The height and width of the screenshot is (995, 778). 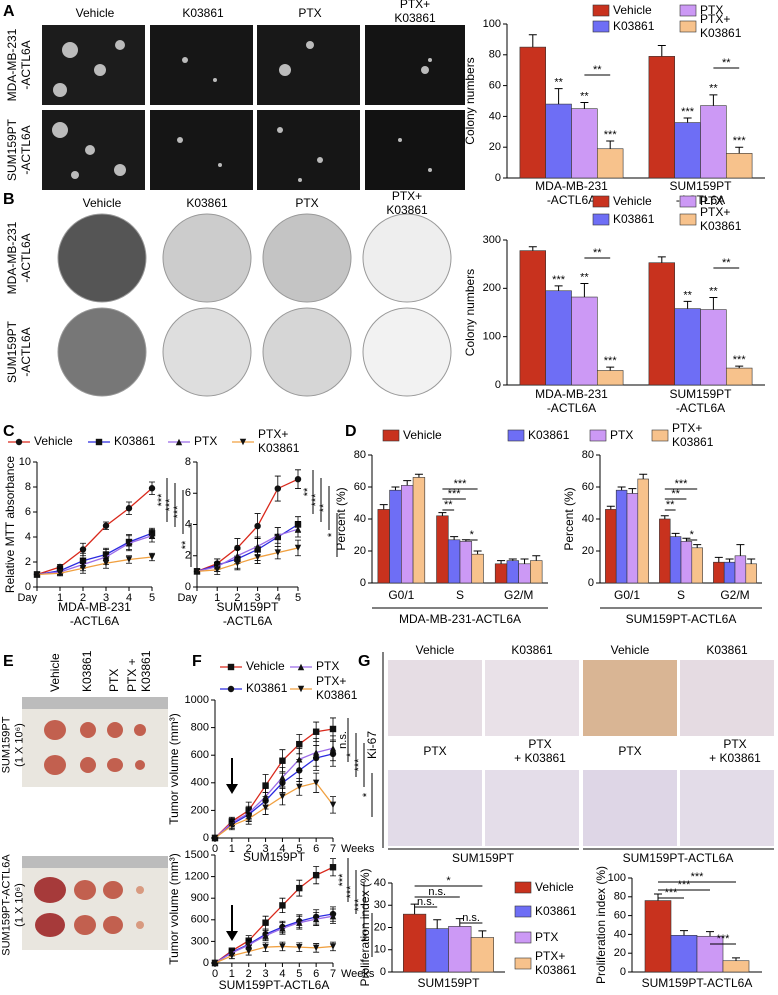 I want to click on legend-label: PTX, so click(x=621, y=435).